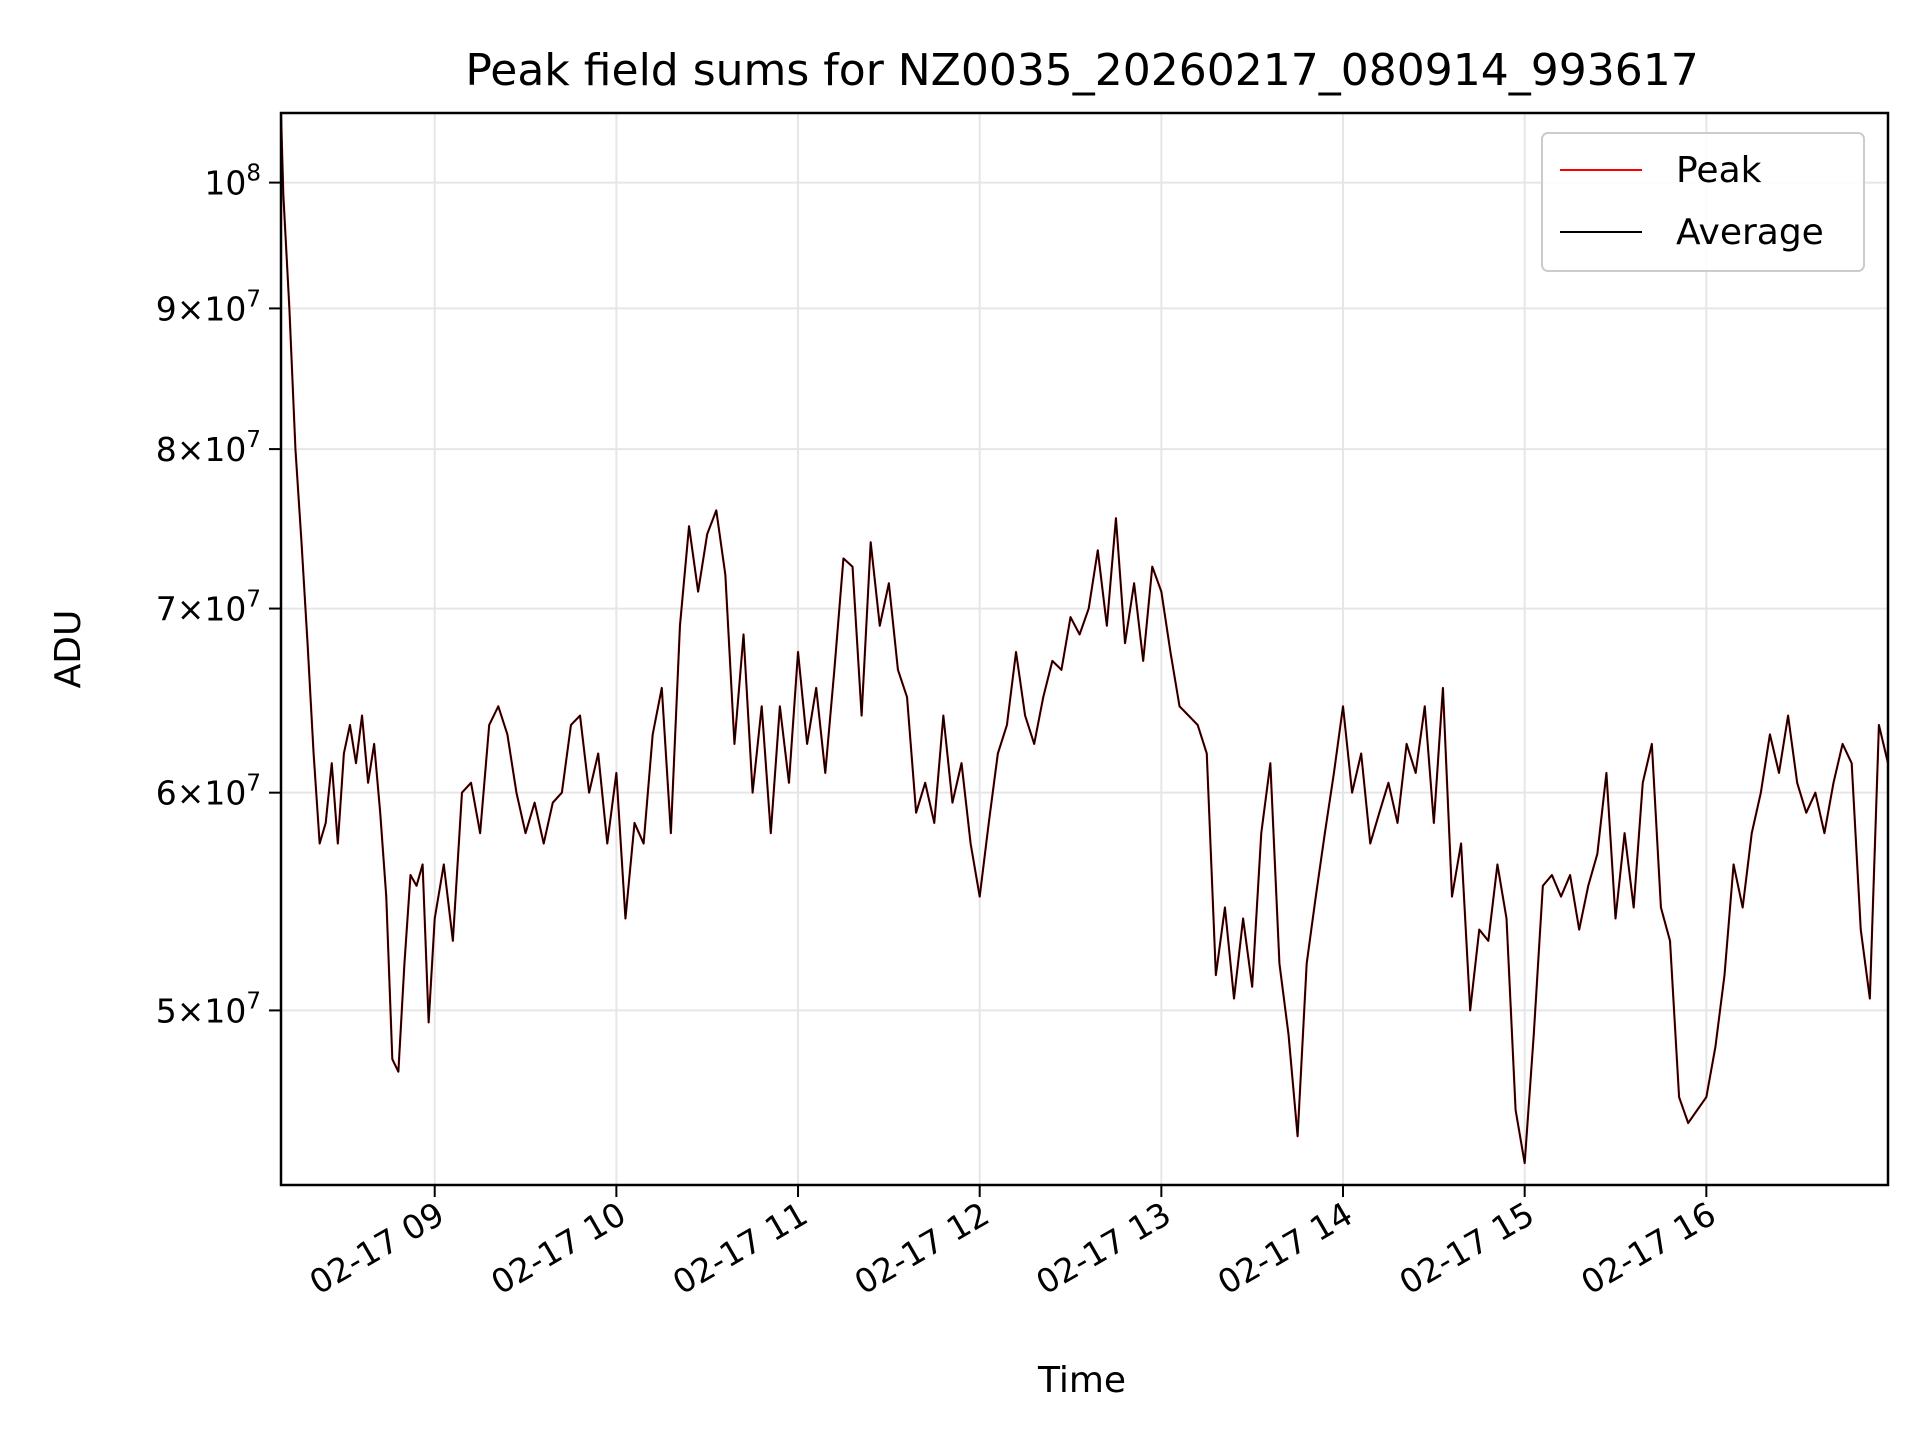 The height and width of the screenshot is (1440, 1920). I want to click on legend: Peak Average, so click(1703, 202).